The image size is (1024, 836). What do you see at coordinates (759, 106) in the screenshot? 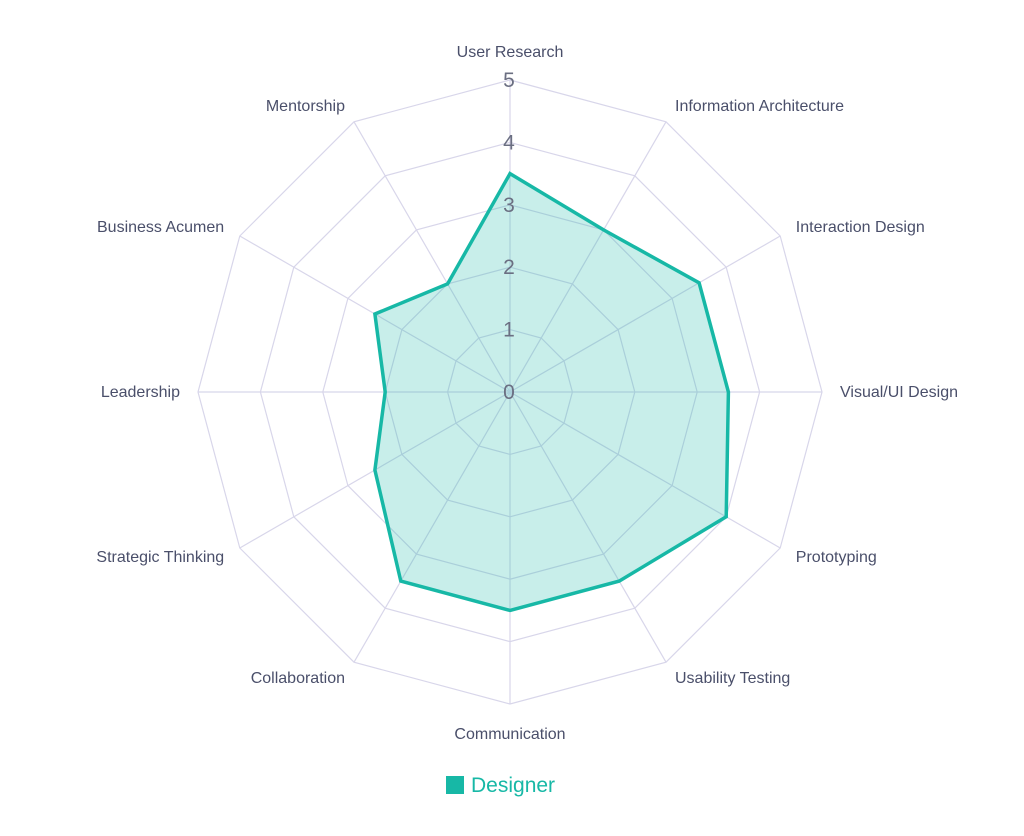
I see `axis-label: Information Architecture` at bounding box center [759, 106].